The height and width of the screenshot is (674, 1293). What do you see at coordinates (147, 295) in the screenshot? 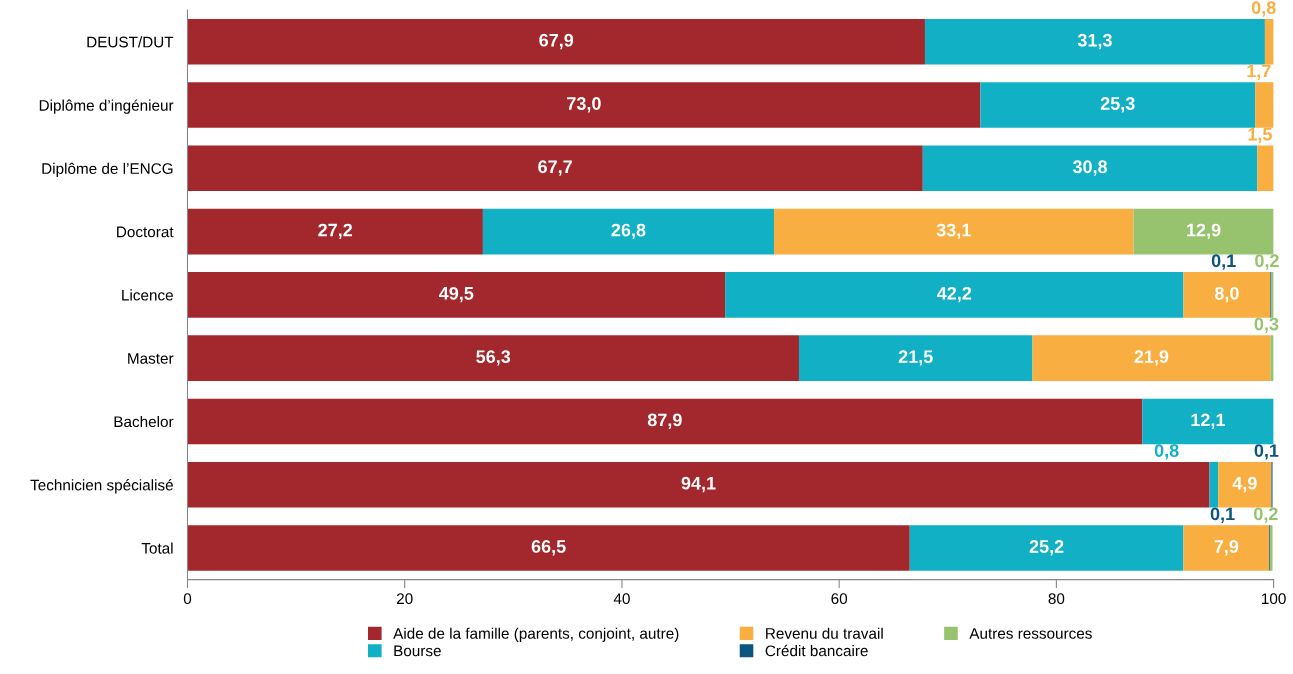
I see `y-tick-label: Licence` at bounding box center [147, 295].